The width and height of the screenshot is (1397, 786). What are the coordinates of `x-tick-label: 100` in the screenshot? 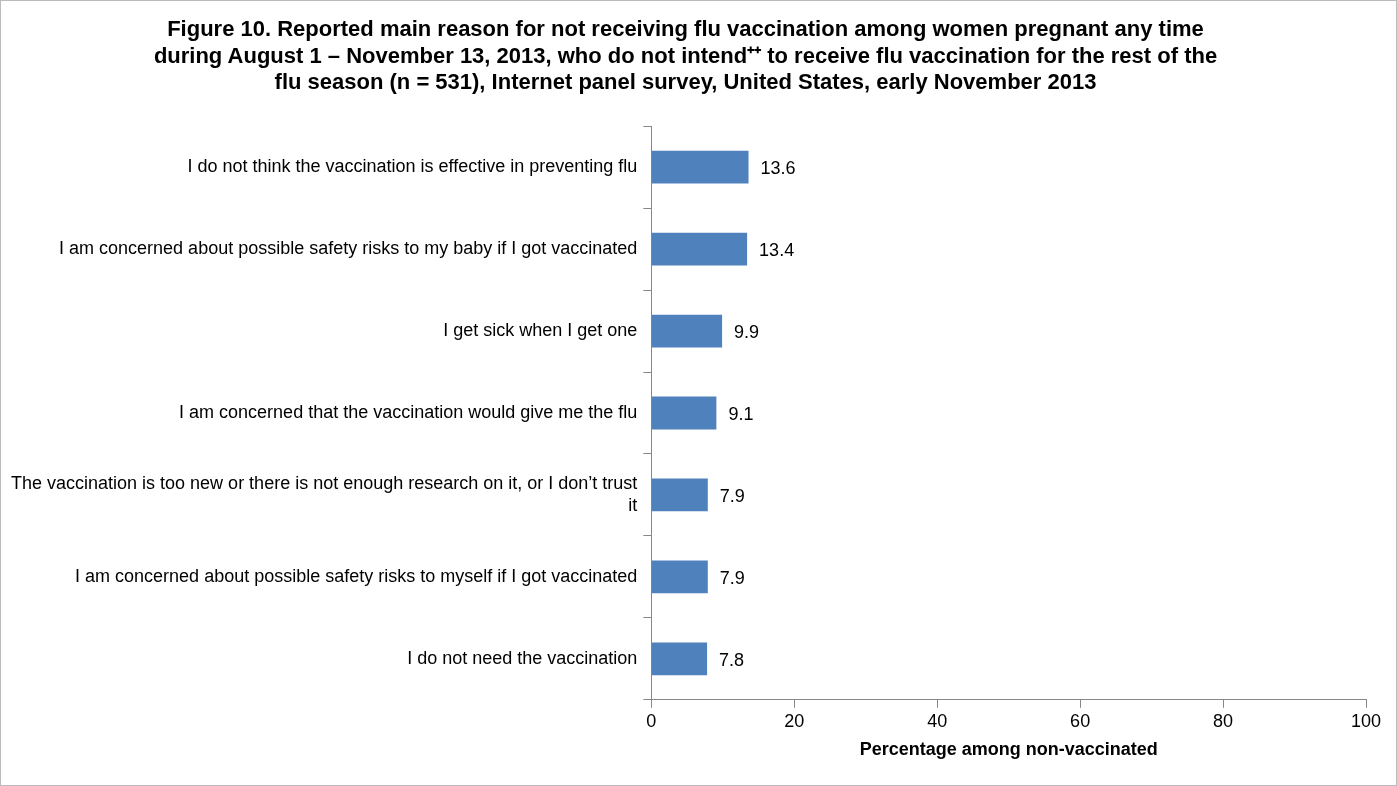 It's located at (1366, 720).